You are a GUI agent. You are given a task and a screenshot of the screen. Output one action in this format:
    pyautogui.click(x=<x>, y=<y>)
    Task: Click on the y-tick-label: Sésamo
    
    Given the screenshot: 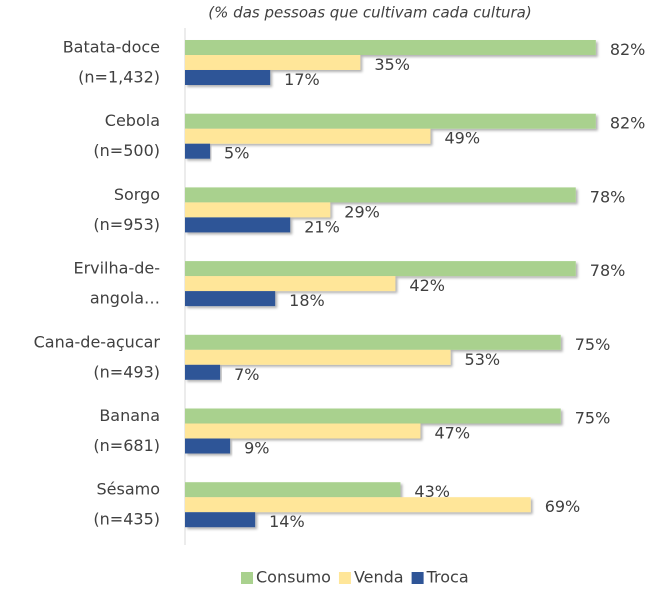 What is the action you would take?
    pyautogui.click(x=128, y=489)
    